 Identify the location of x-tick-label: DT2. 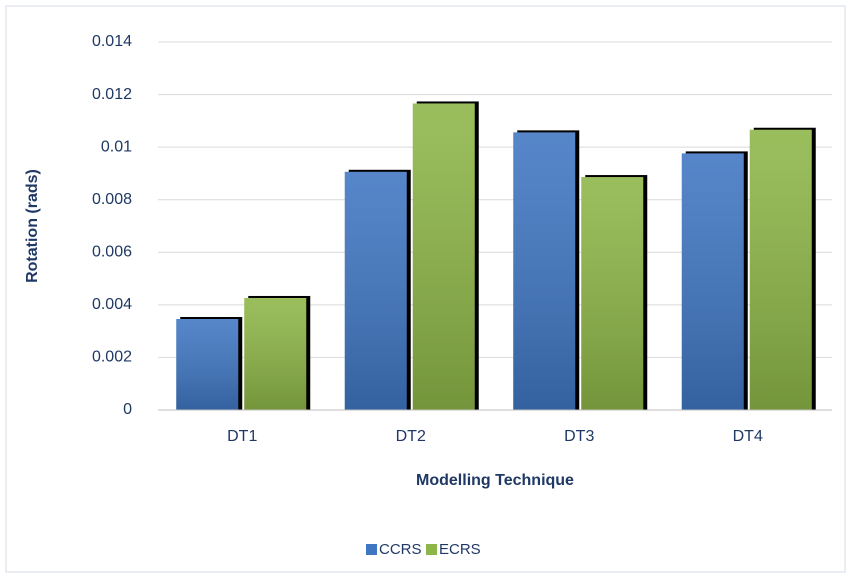
(411, 436).